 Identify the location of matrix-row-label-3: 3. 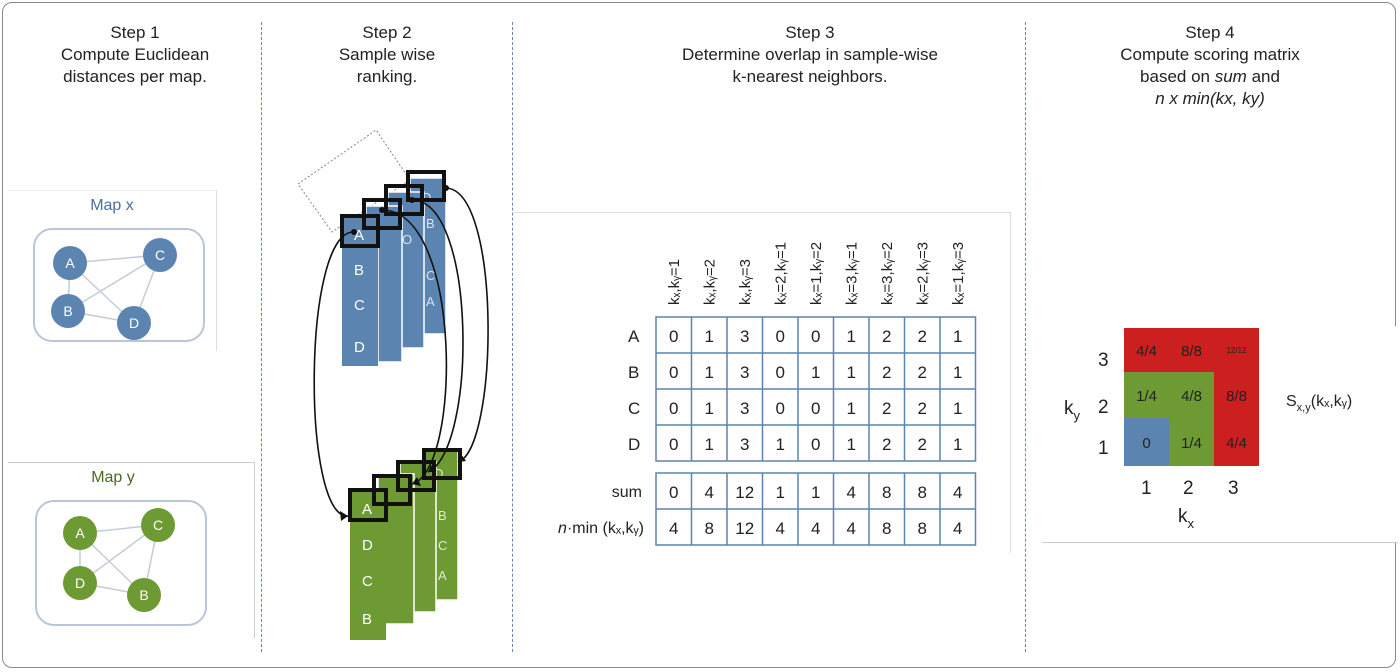
(1103, 360).